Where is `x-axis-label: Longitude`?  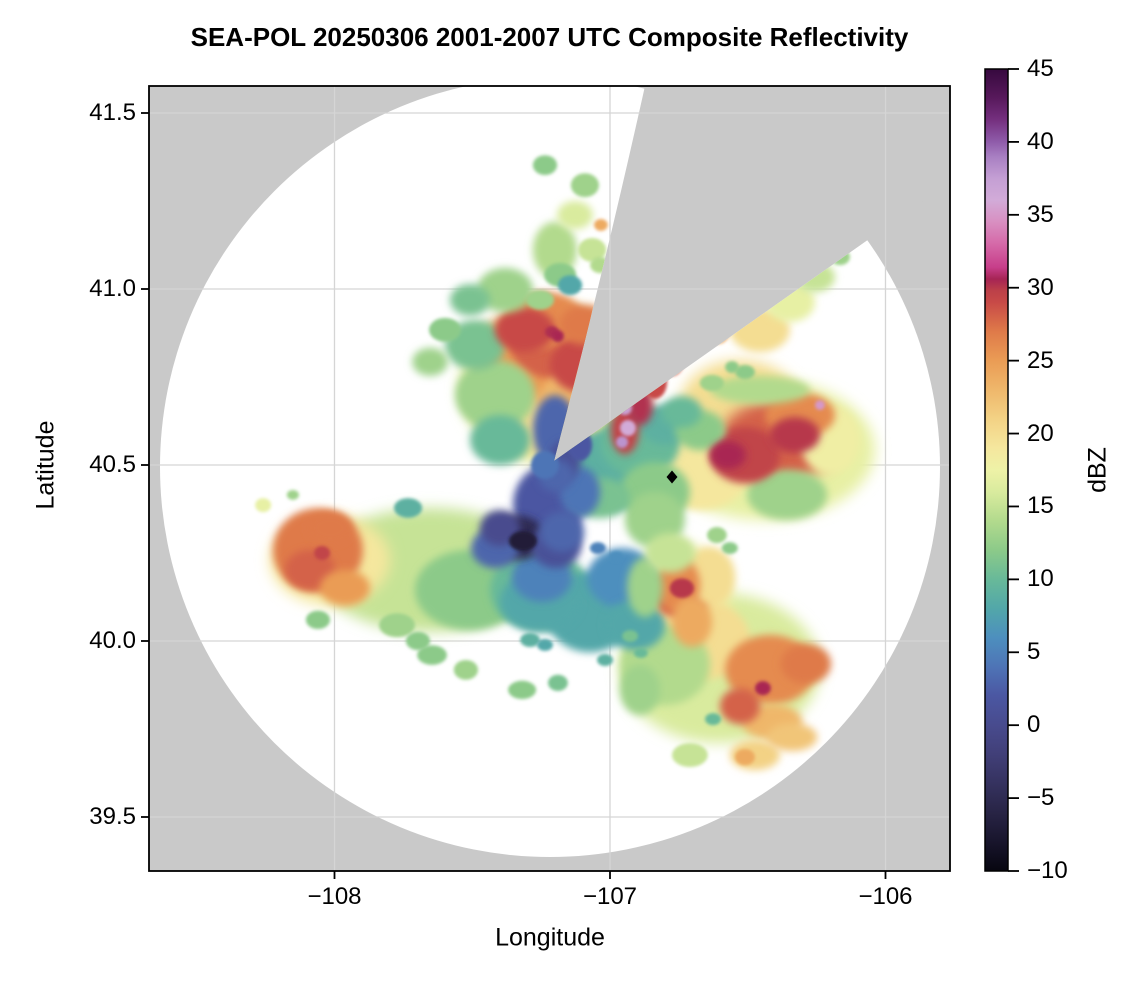 x-axis-label: Longitude is located at coordinates (550, 937).